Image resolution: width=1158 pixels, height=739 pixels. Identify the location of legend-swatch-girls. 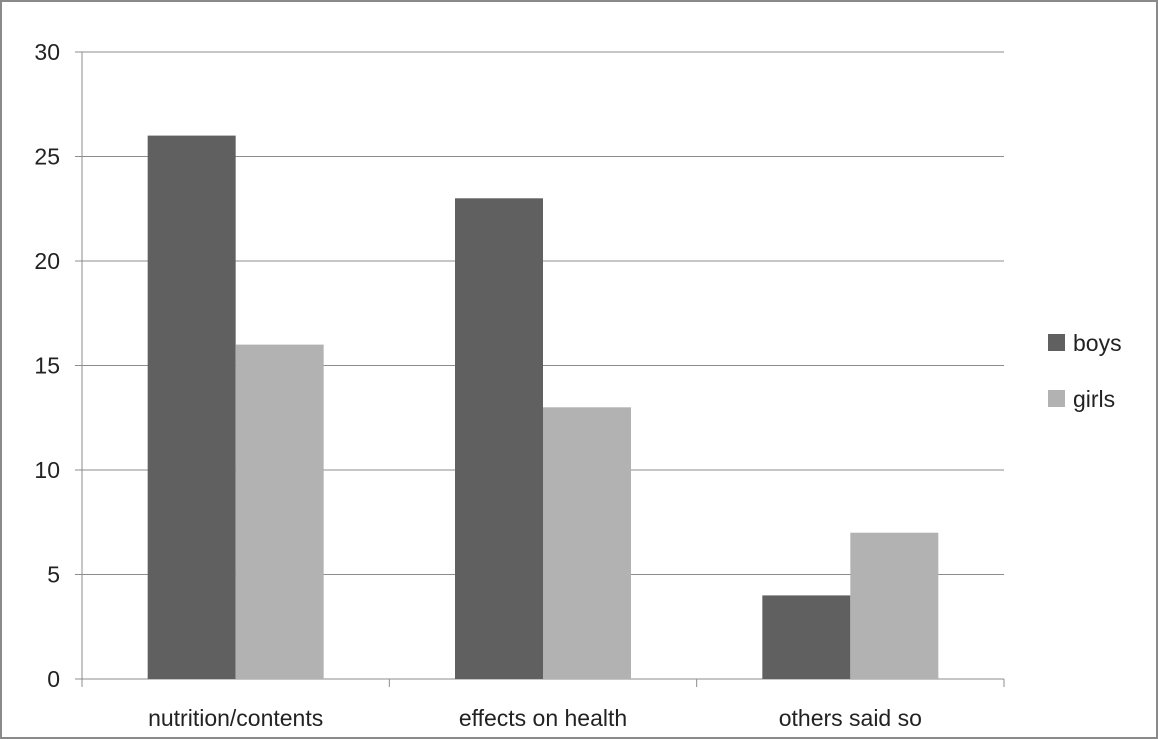
(1056, 398).